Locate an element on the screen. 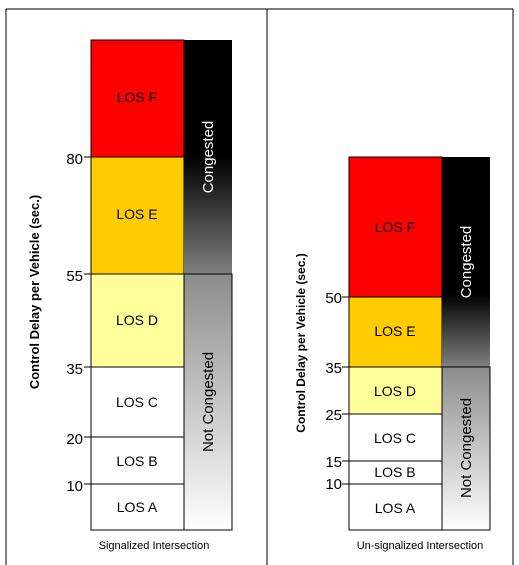 The width and height of the screenshot is (519, 565). tick-label: 80 is located at coordinates (74, 159).